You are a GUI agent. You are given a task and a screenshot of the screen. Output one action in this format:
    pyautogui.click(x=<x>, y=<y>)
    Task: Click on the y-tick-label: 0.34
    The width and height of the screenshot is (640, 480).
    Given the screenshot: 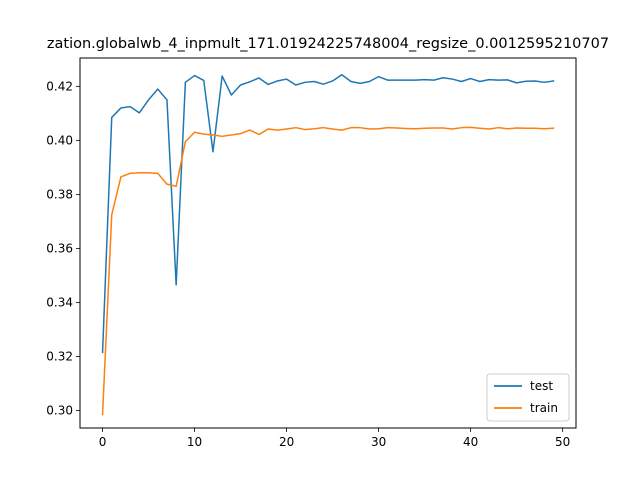 What is the action you would take?
    pyautogui.click(x=59, y=302)
    